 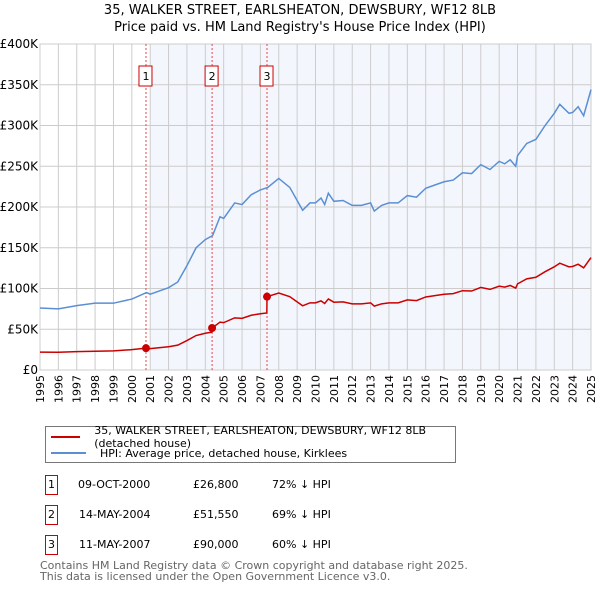 What do you see at coordinates (301, 514) in the screenshot?
I see `sale-hpi-diff: 69% ↓ HPI` at bounding box center [301, 514].